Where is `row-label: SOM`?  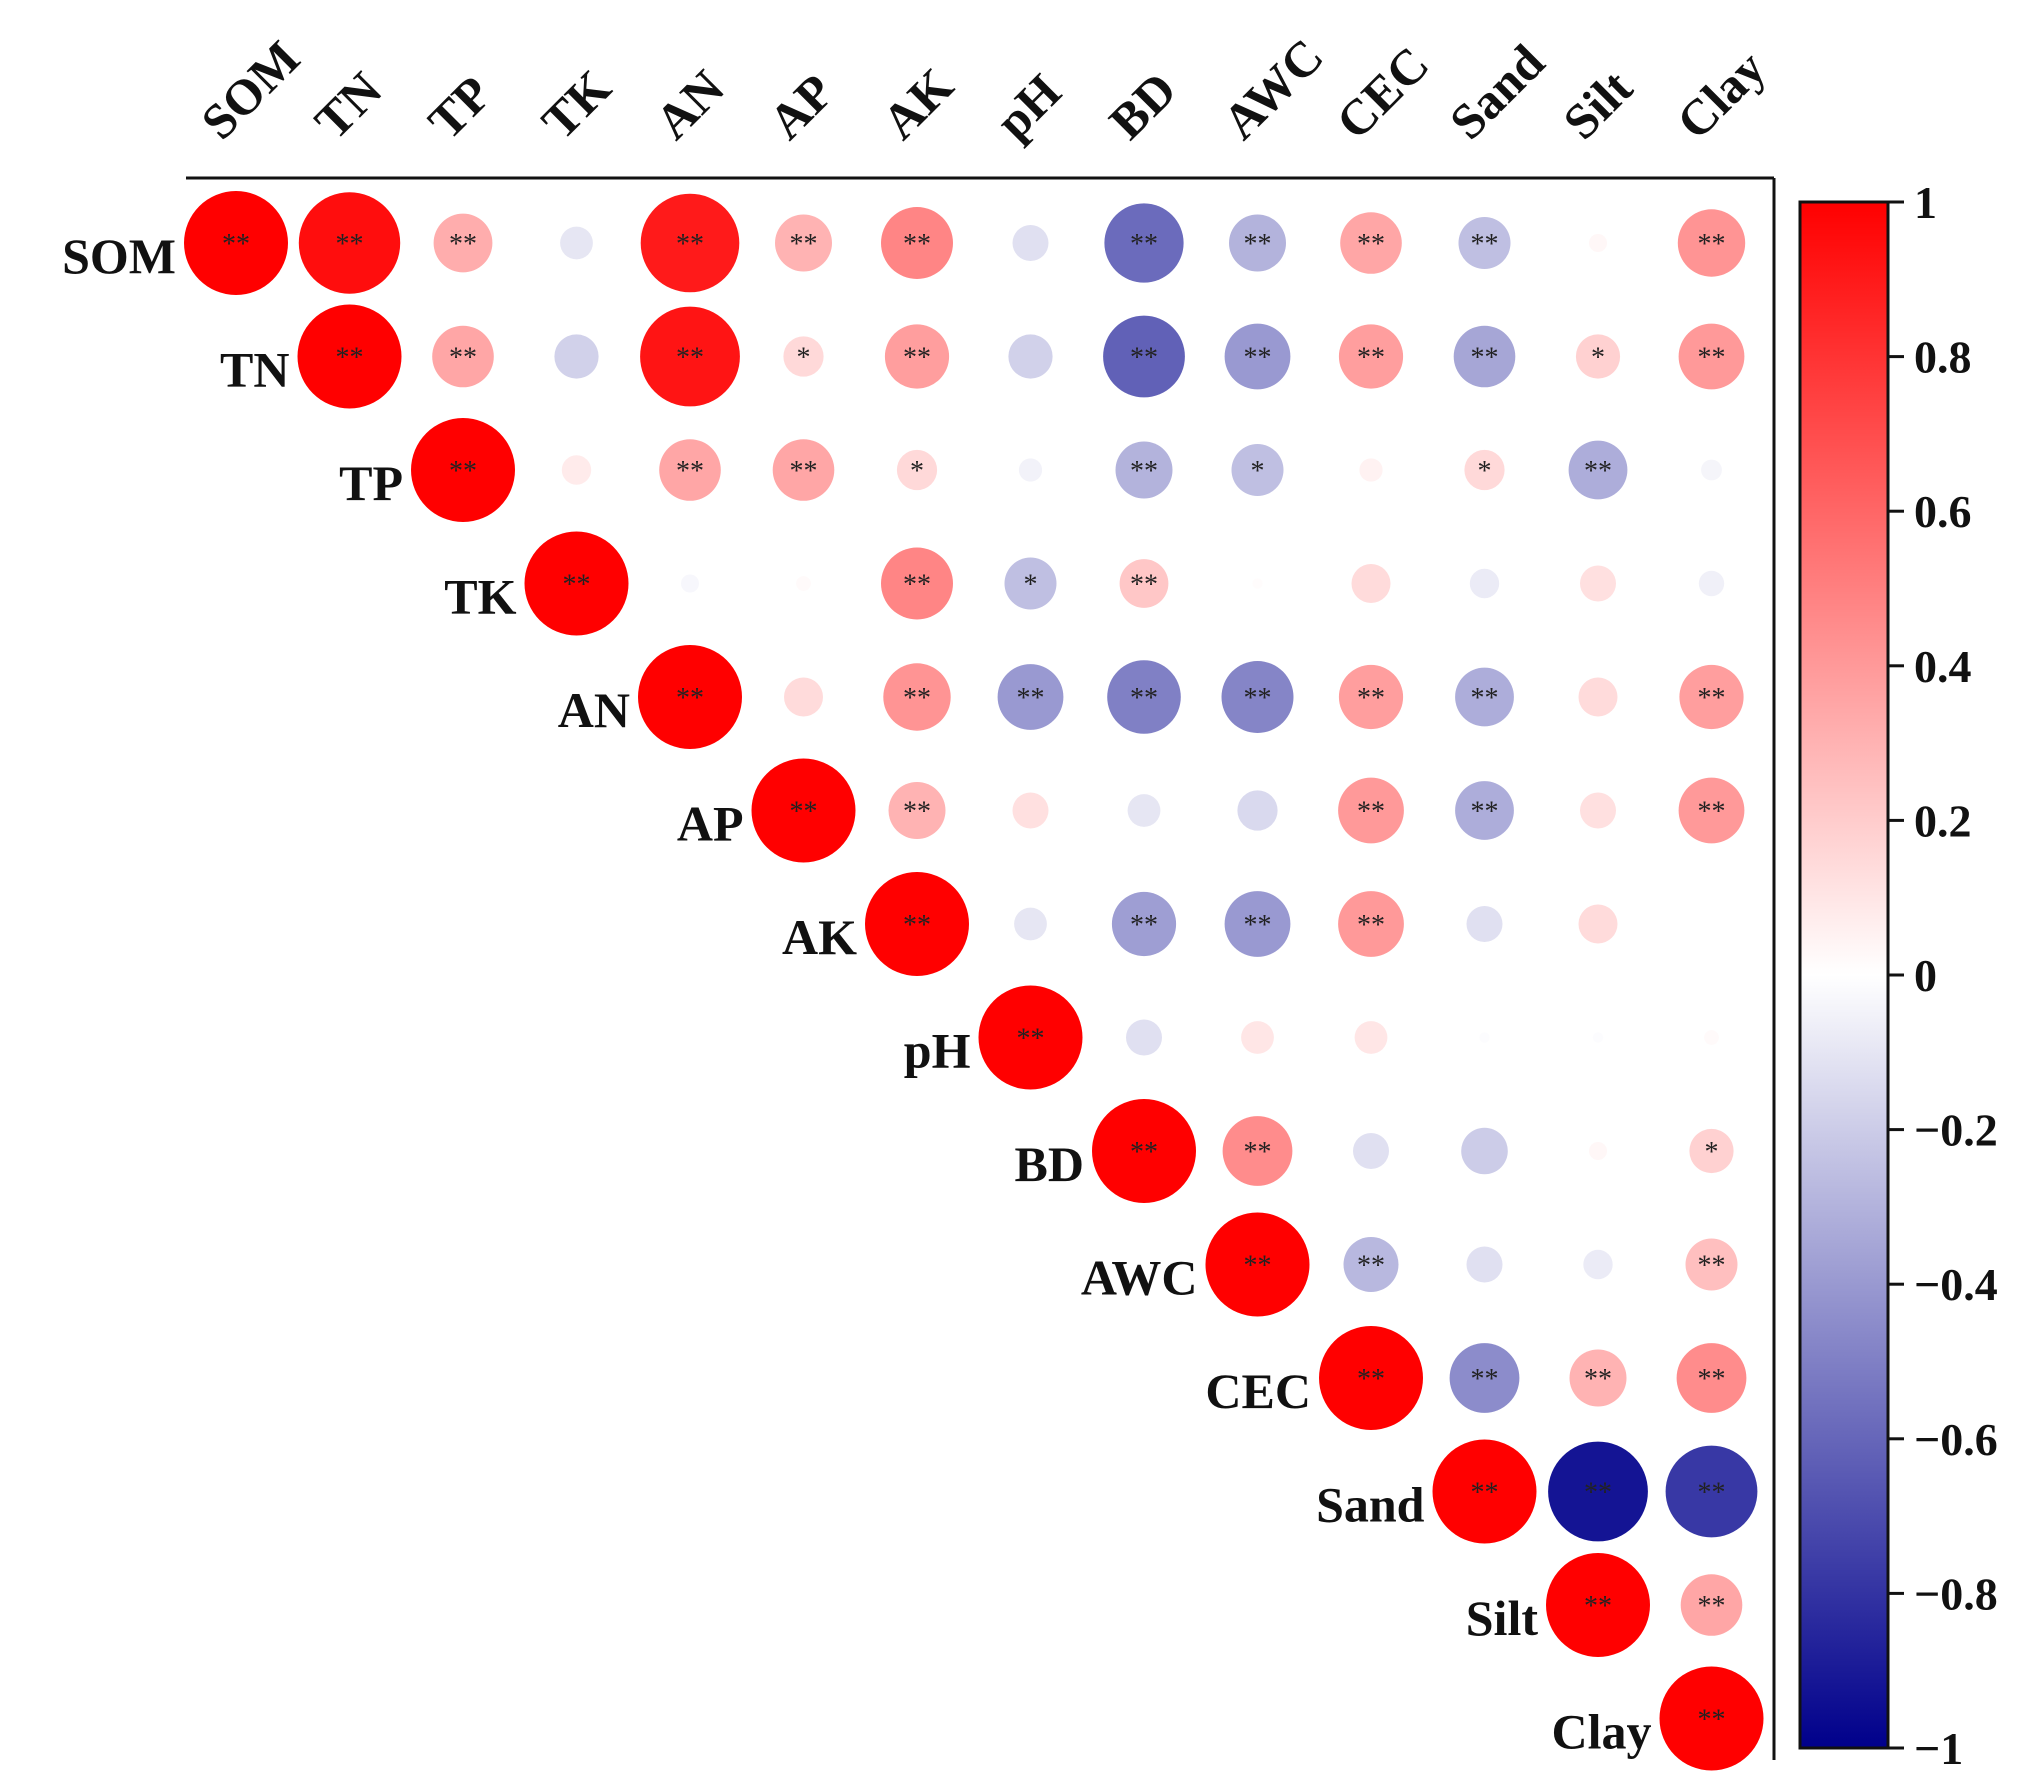 row-label: SOM is located at coordinates (119, 256).